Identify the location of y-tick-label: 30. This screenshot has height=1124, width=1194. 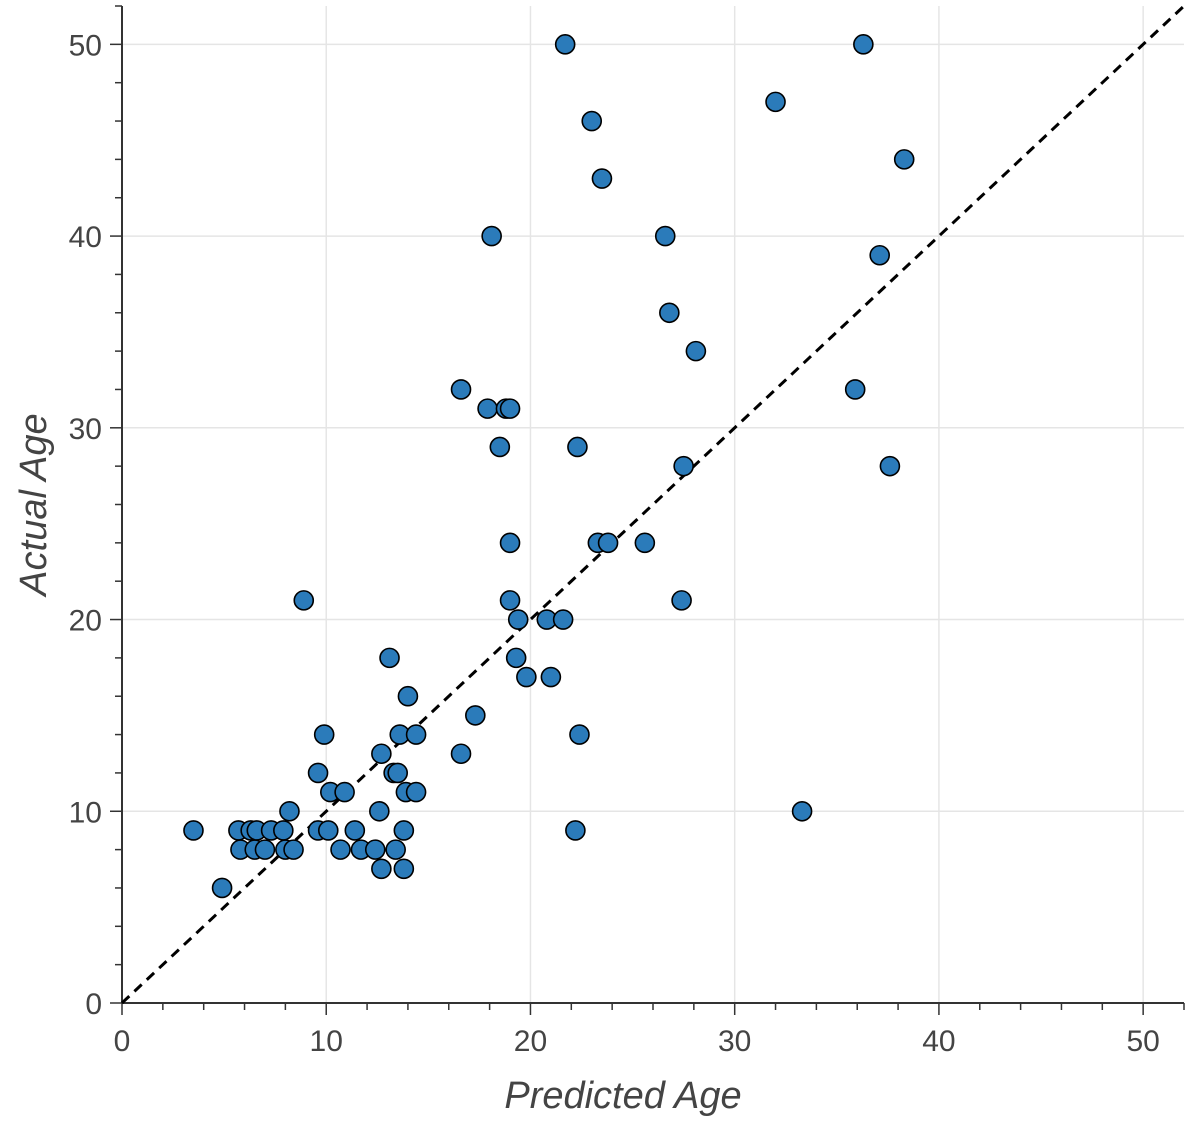
(85, 429).